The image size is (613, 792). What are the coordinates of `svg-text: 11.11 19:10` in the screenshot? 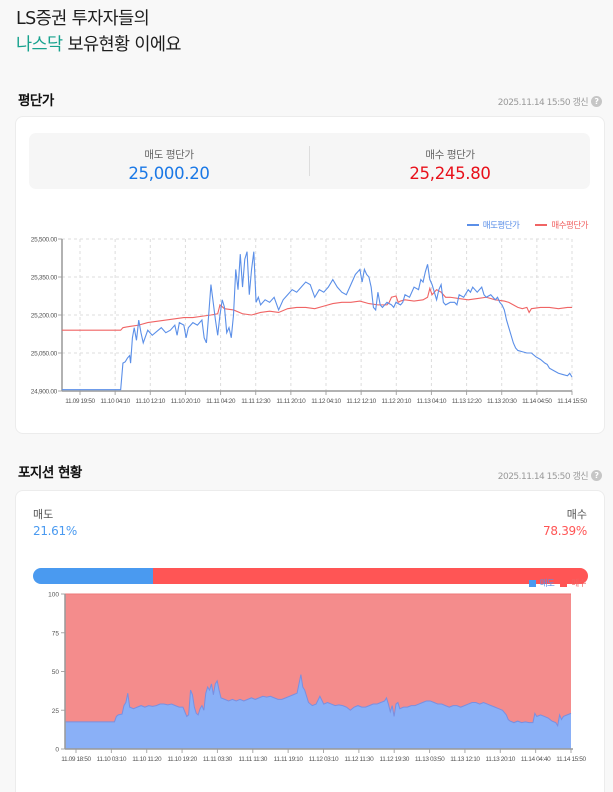 It's located at (289, 759).